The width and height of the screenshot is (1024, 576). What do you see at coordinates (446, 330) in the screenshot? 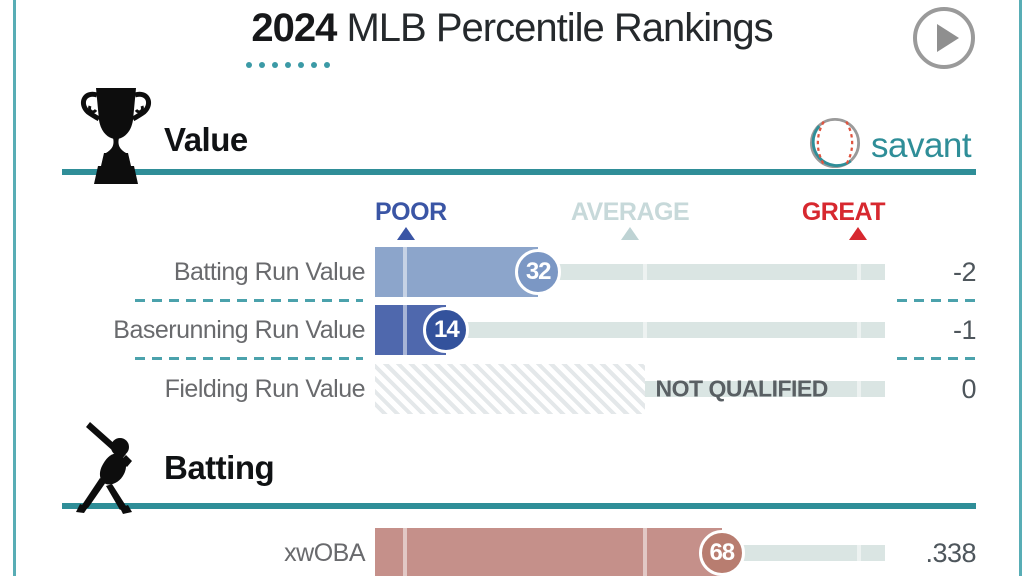
I see `percentile-bubble: 14` at bounding box center [446, 330].